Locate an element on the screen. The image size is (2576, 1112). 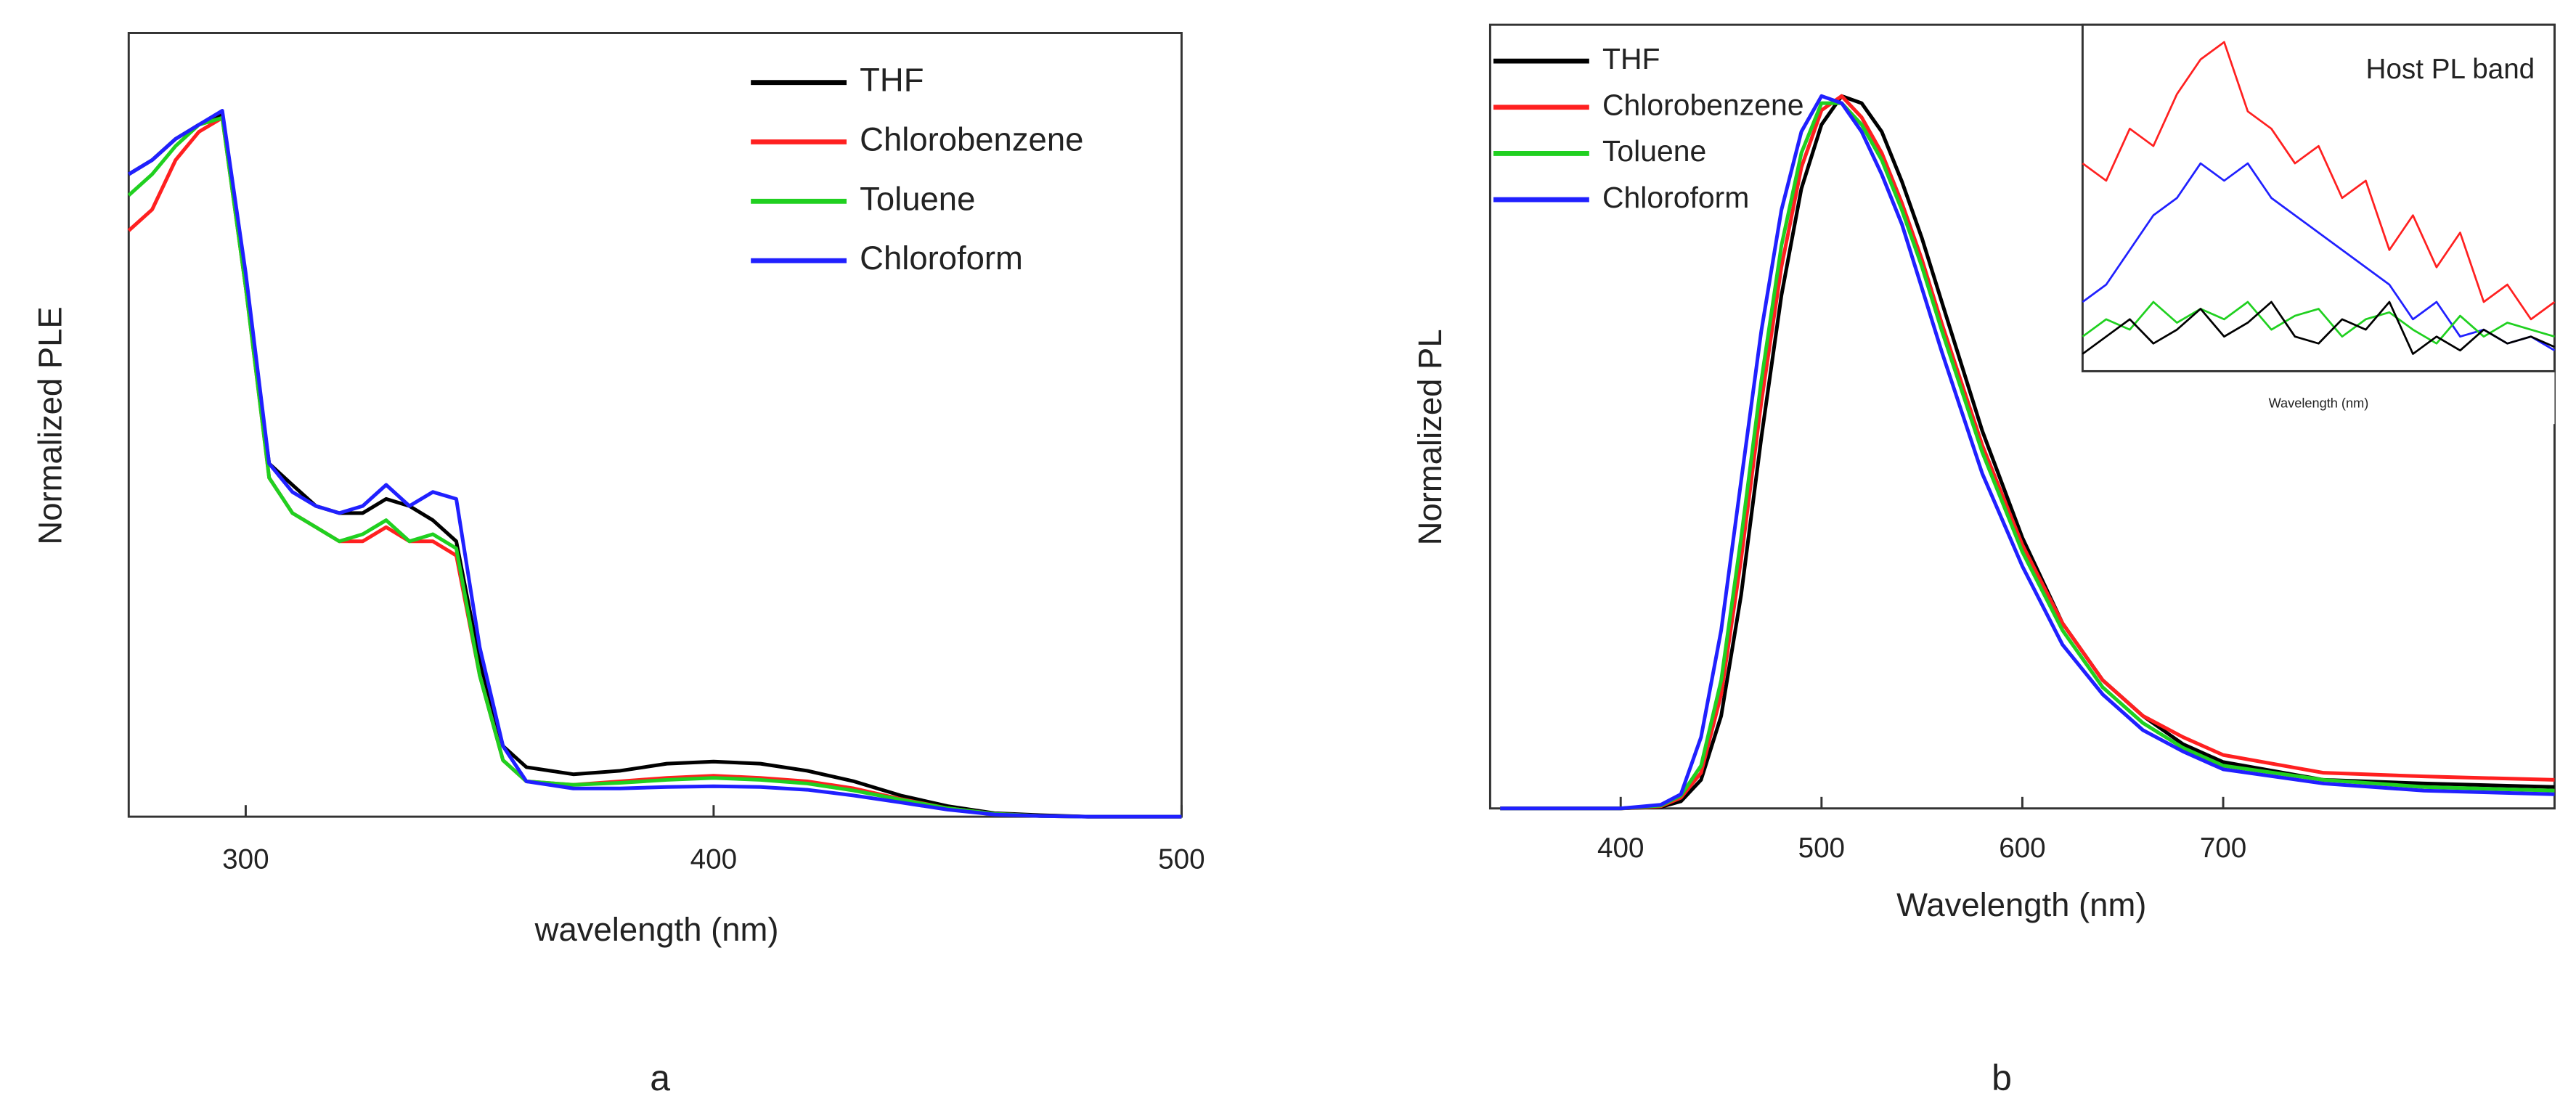
plot-frame is located at coordinates (2318, 198).